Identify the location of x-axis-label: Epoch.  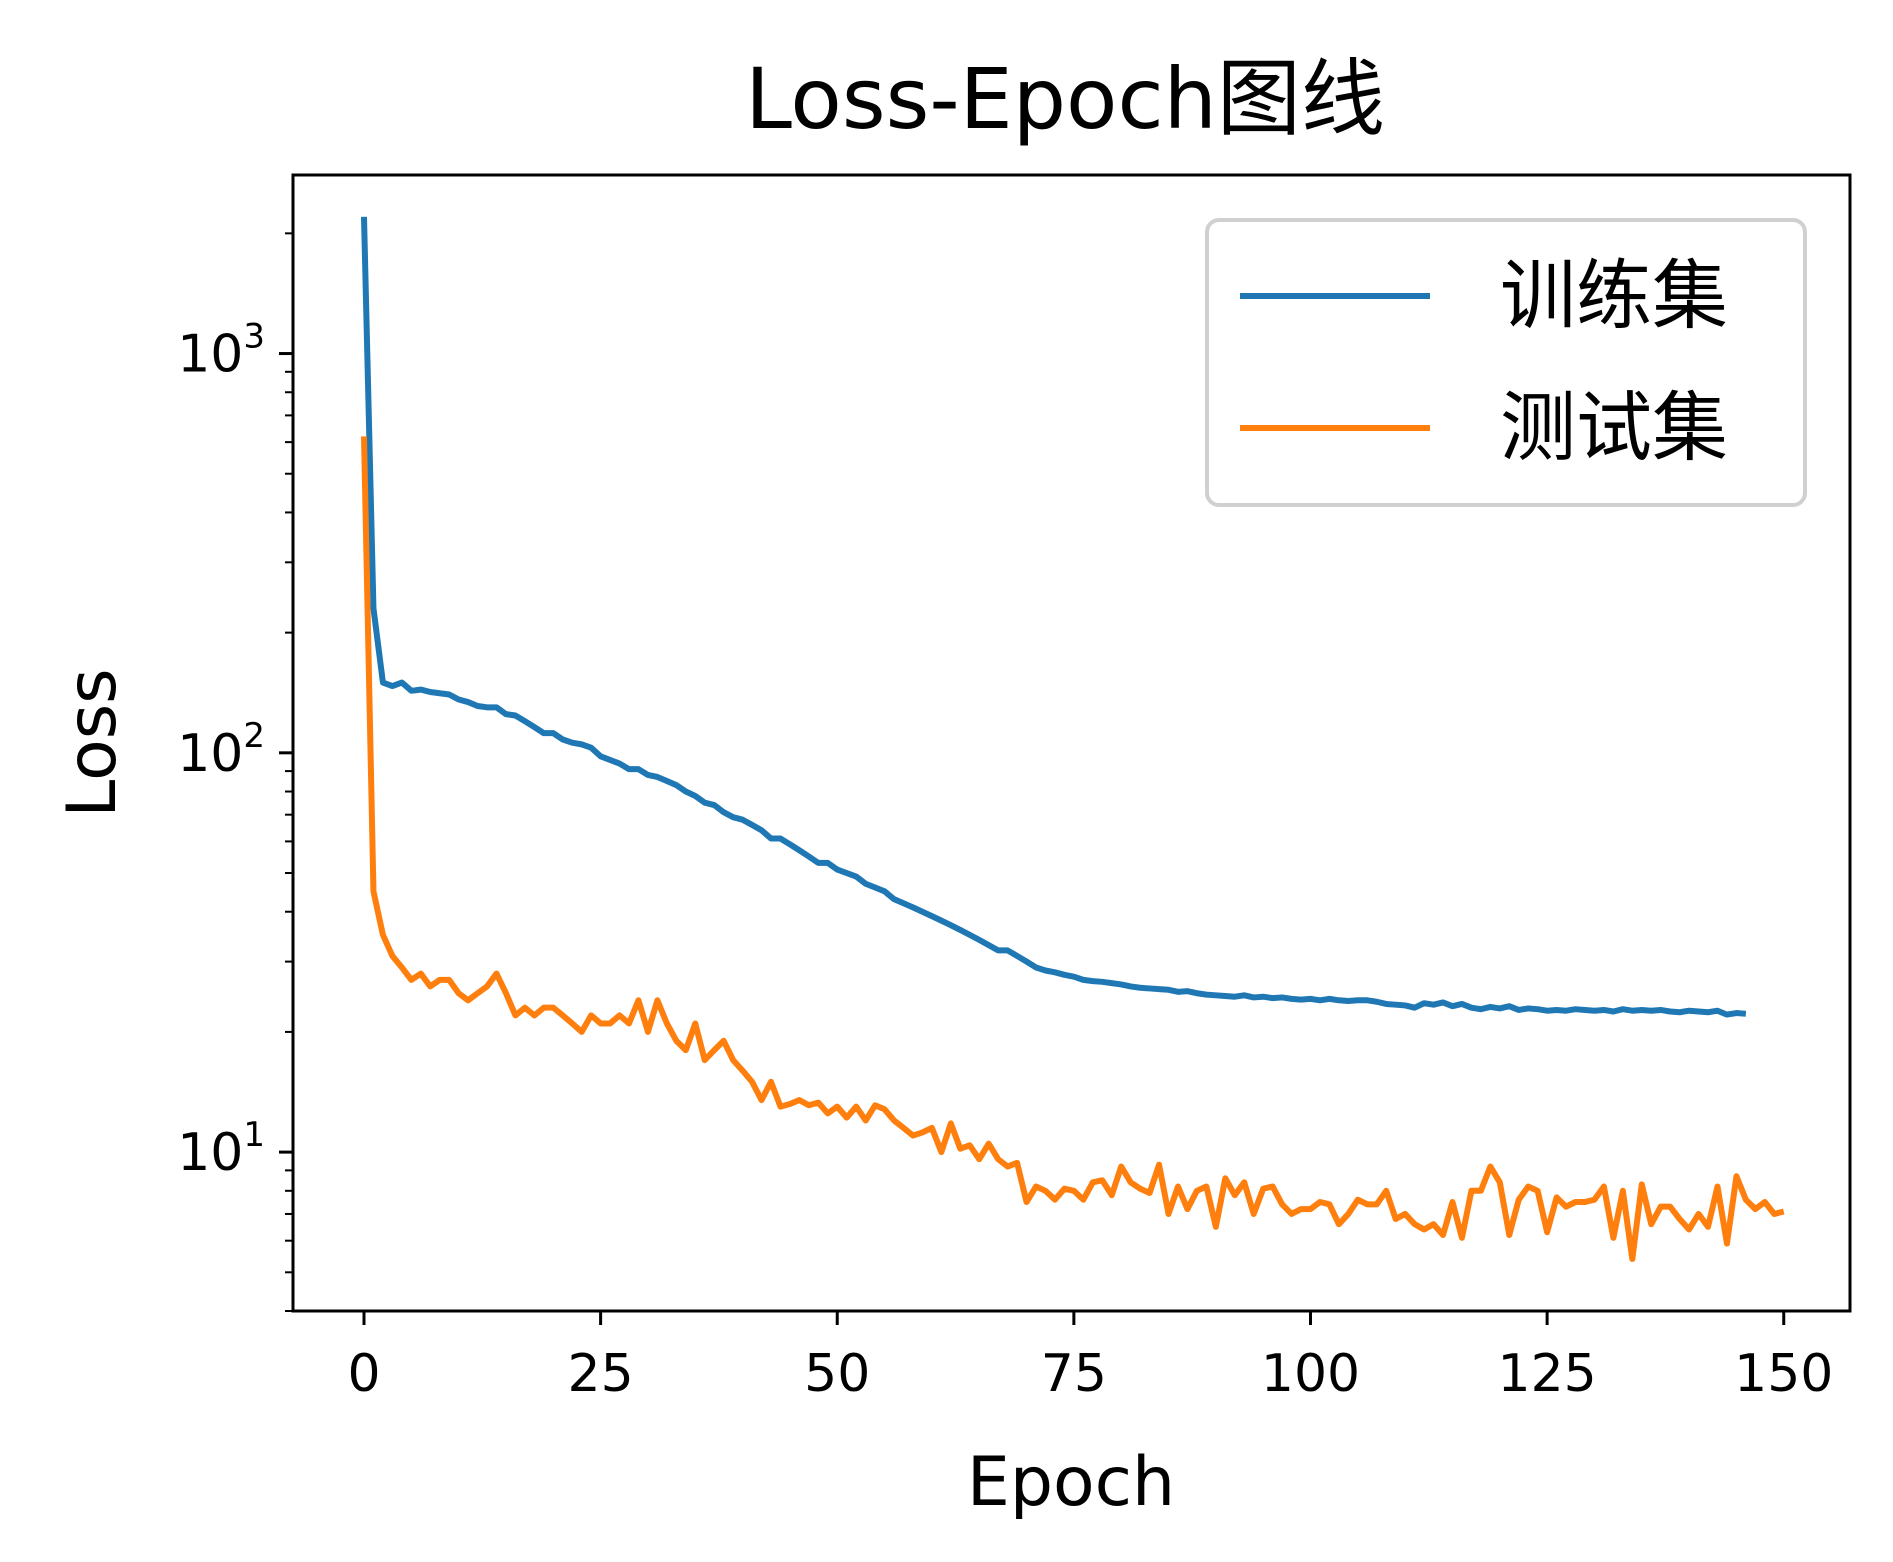
(1071, 1482).